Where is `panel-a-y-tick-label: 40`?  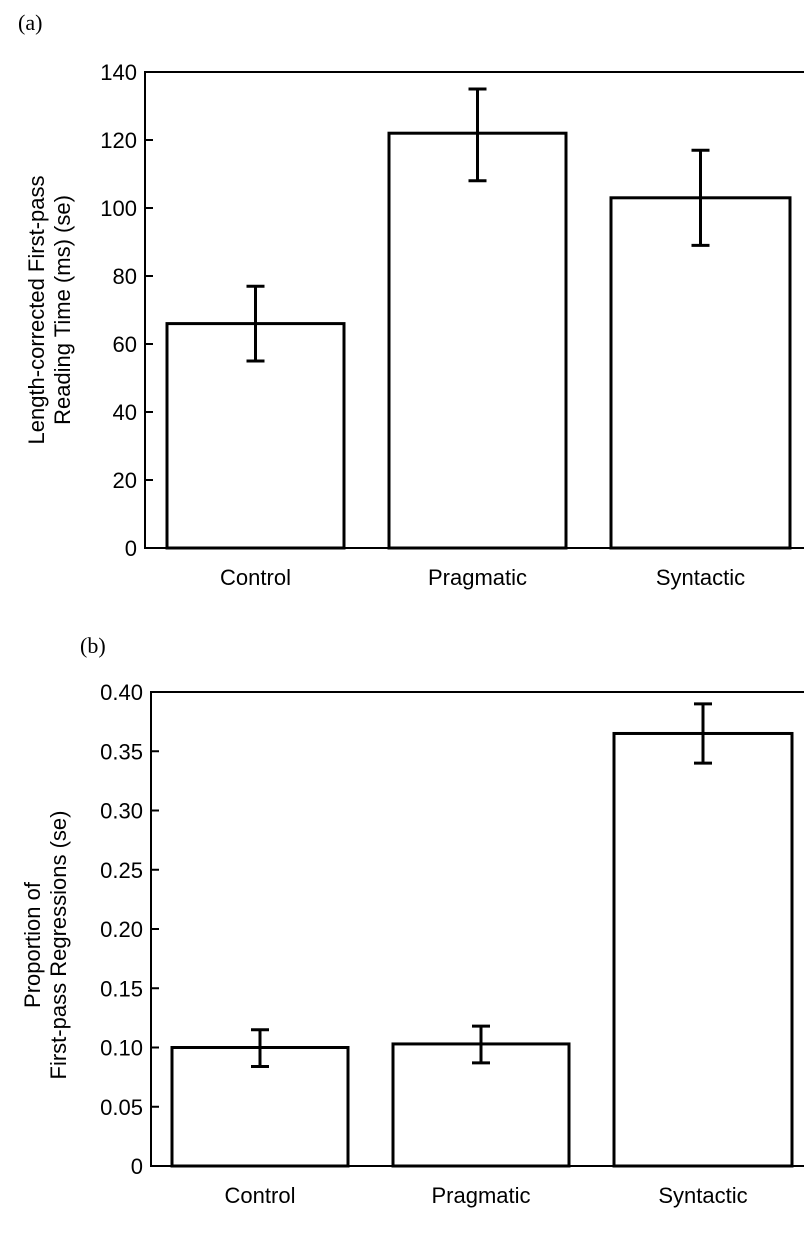
panel-a-y-tick-label: 40 is located at coordinates (125, 412).